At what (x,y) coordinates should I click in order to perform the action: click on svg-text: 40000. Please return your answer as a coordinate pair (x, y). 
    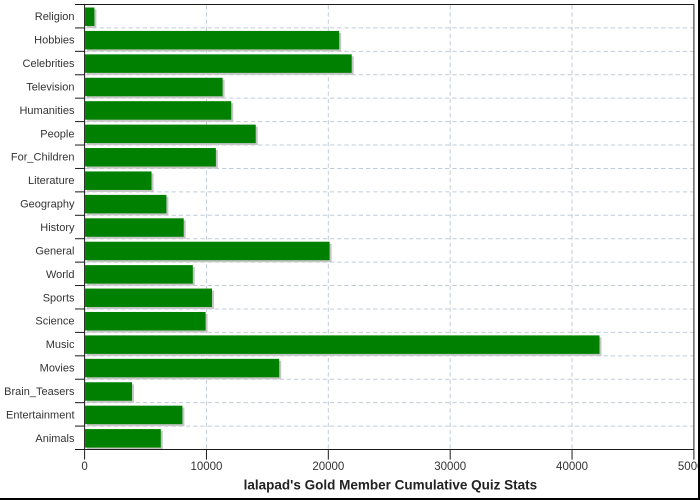
    Looking at the image, I should click on (572, 467).